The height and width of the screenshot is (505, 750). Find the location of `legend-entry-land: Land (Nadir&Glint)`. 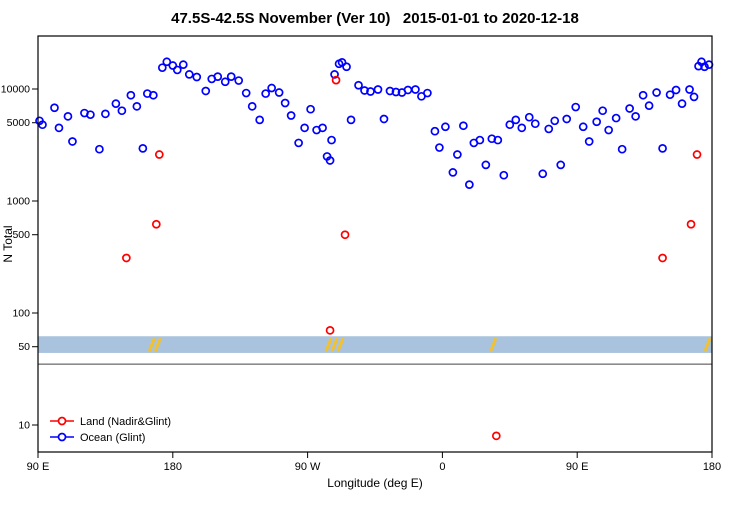

legend-entry-land: Land (Nadir&Glint) is located at coordinates (110, 422).